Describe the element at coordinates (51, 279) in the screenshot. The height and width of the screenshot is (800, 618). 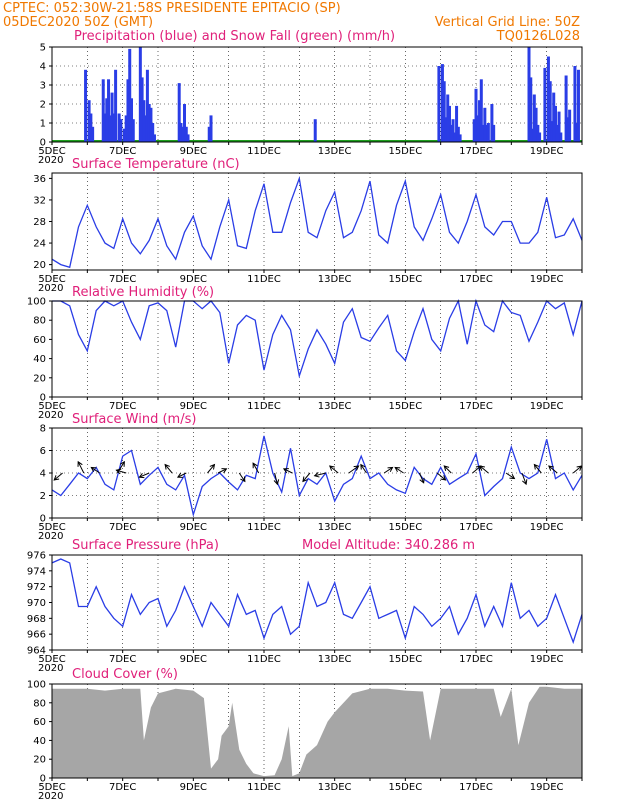
I see `temp-xtick-label: 5DEC` at that location.